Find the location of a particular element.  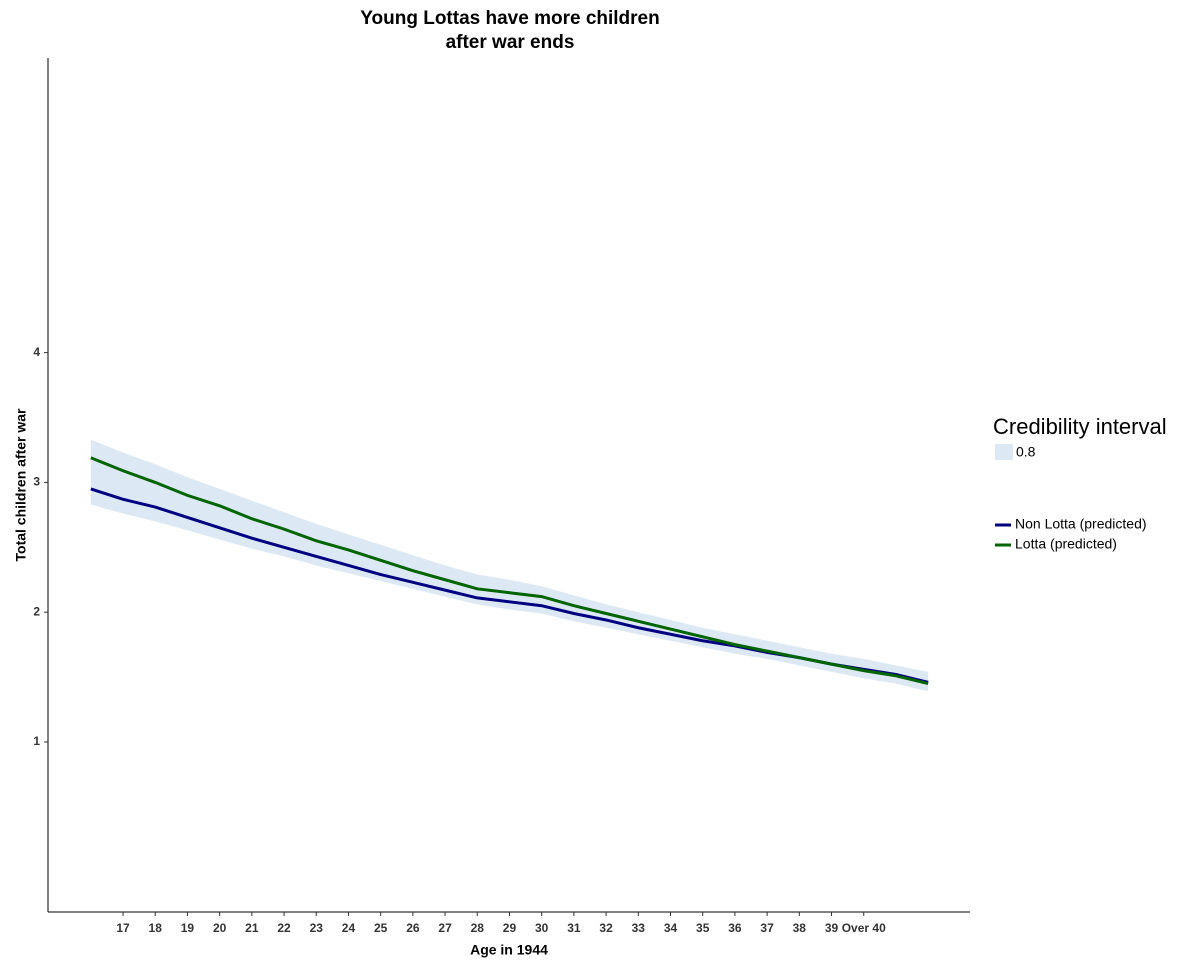

x-tick-label: 35 is located at coordinates (703, 928).